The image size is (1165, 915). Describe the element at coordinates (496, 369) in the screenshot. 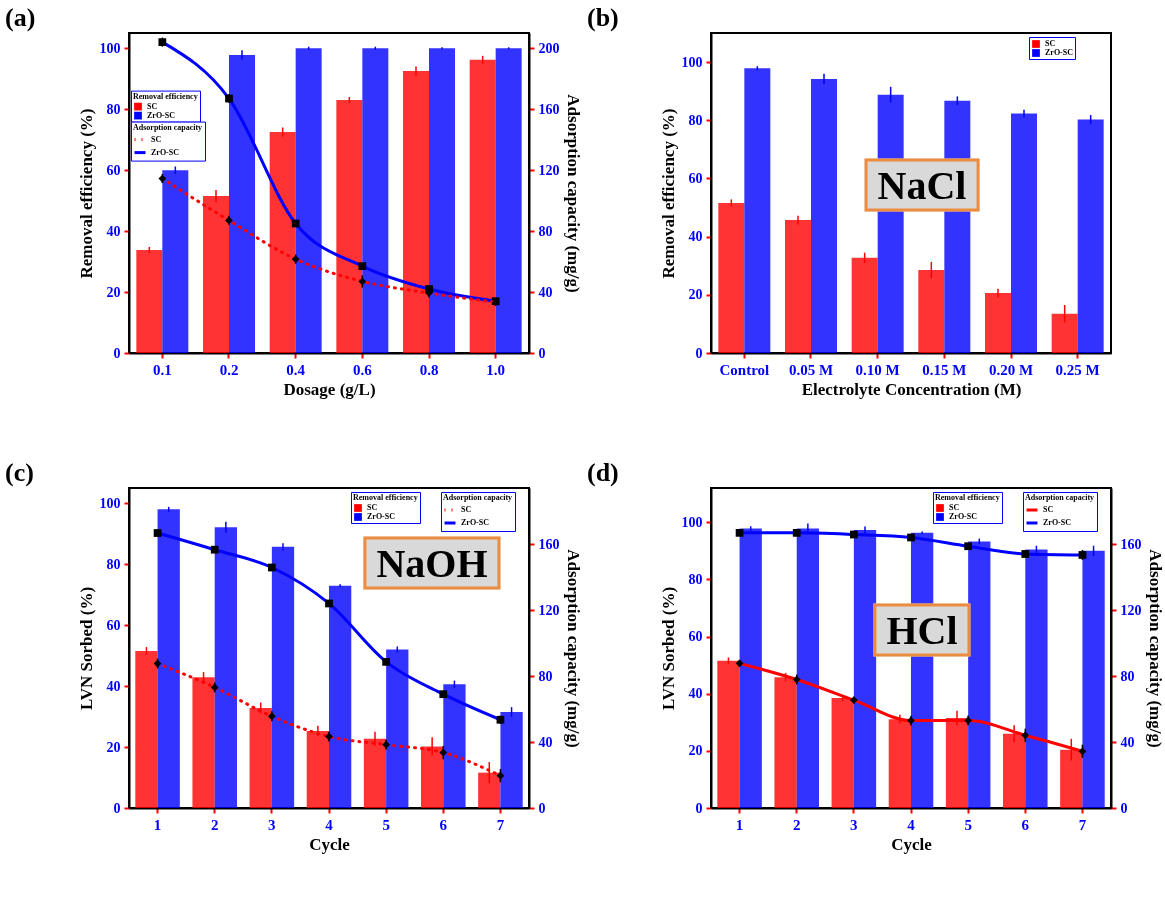

I see `x-tick-label: 1.0` at that location.